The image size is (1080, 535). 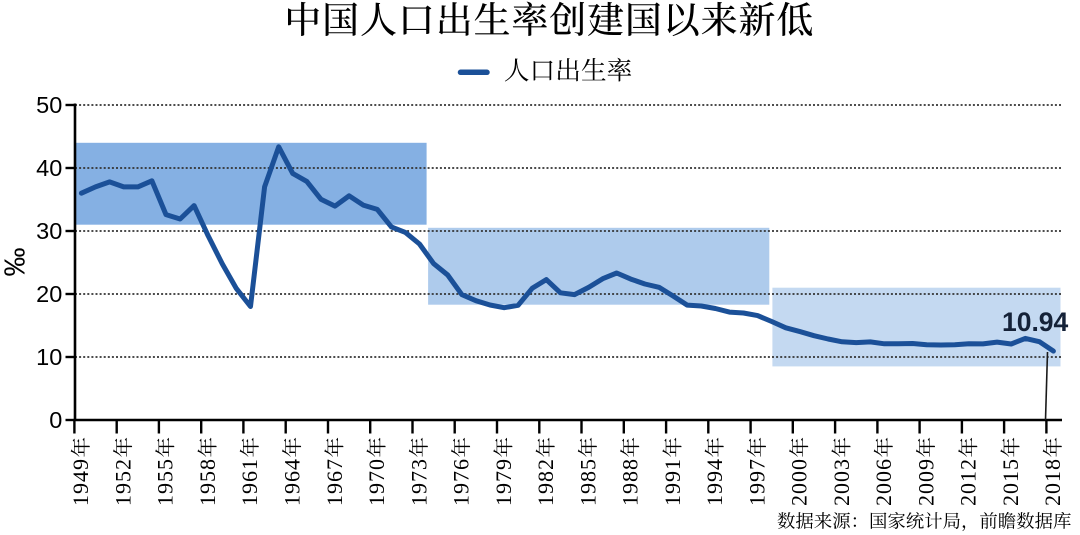 What do you see at coordinates (756, 482) in the screenshot?
I see `svg-text: 1997` at bounding box center [756, 482].